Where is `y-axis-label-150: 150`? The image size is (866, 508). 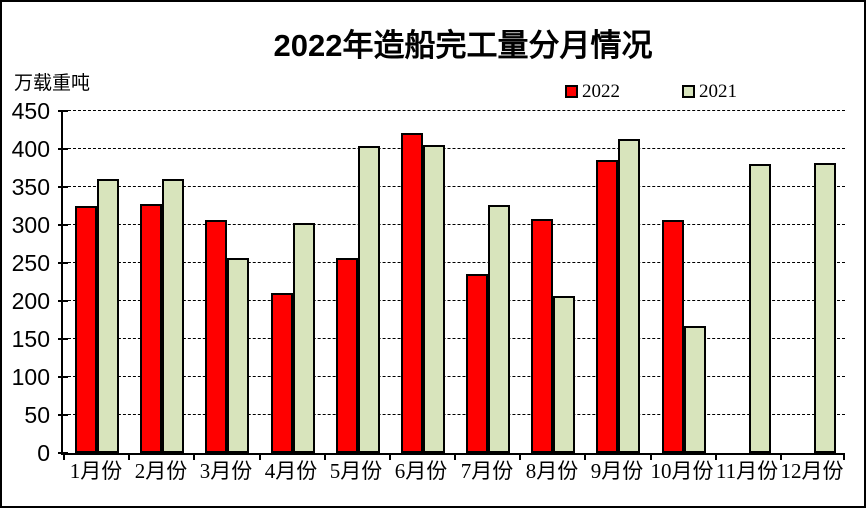
y-axis-label-150: 150 is located at coordinates (30, 339).